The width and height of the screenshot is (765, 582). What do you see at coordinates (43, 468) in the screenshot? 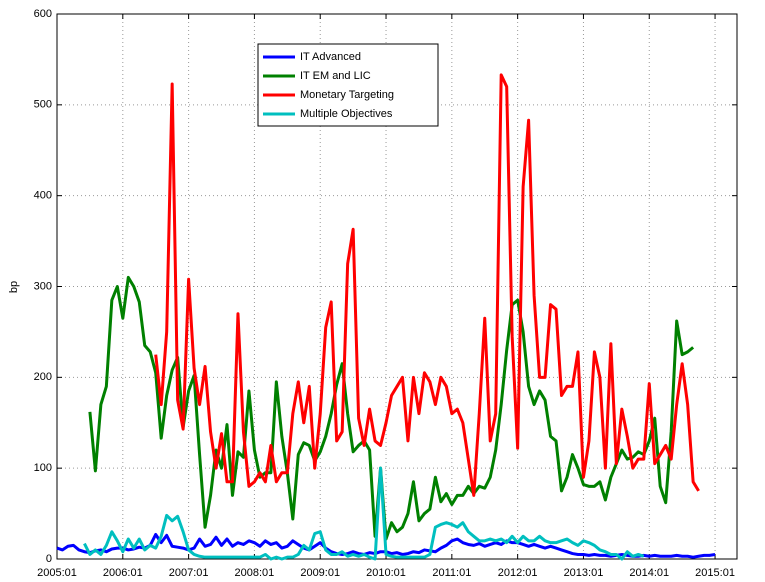
I see `y-tick-label: 100` at bounding box center [43, 468].